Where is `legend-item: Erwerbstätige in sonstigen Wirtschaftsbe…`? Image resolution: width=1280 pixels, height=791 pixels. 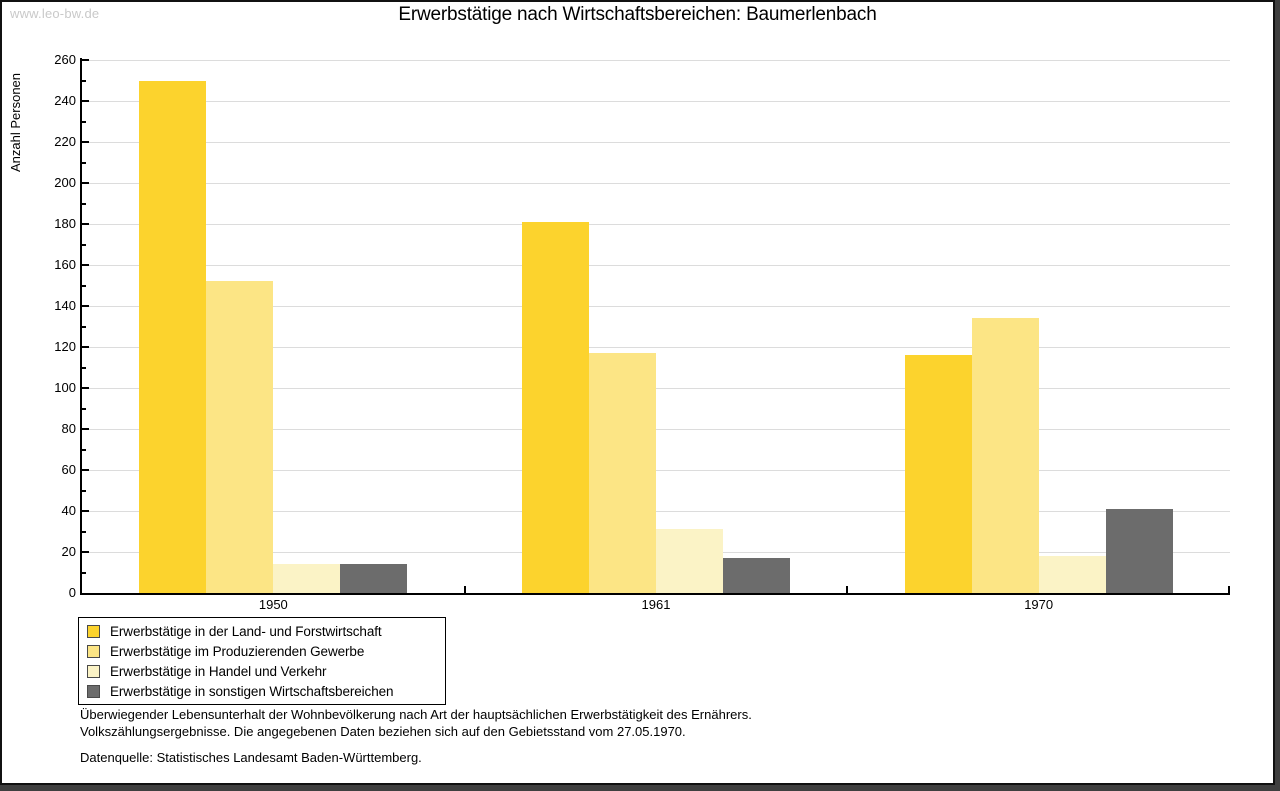
legend-item: Erwerbstätige in sonstigen Wirtschaftsbe… is located at coordinates (262, 691).